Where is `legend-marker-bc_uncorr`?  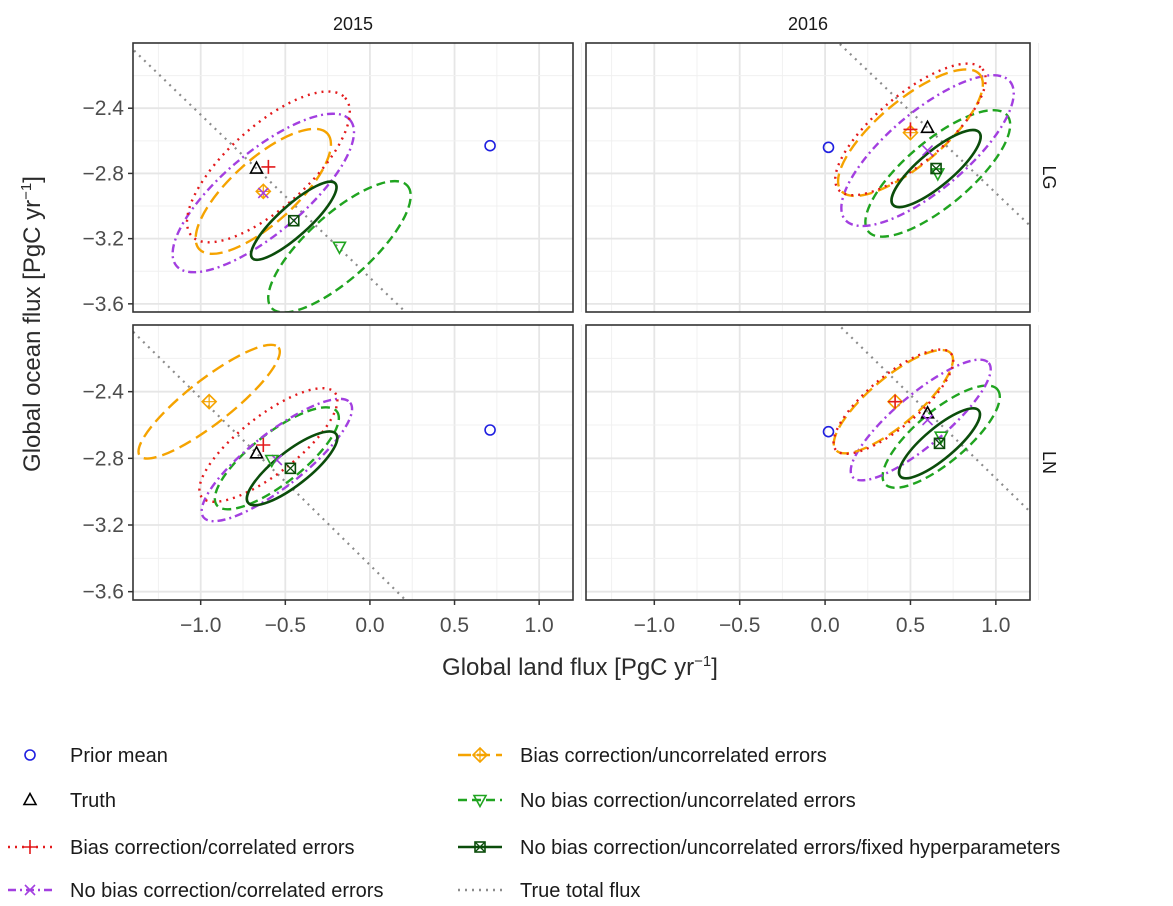 legend-marker-bc_uncorr is located at coordinates (480, 755).